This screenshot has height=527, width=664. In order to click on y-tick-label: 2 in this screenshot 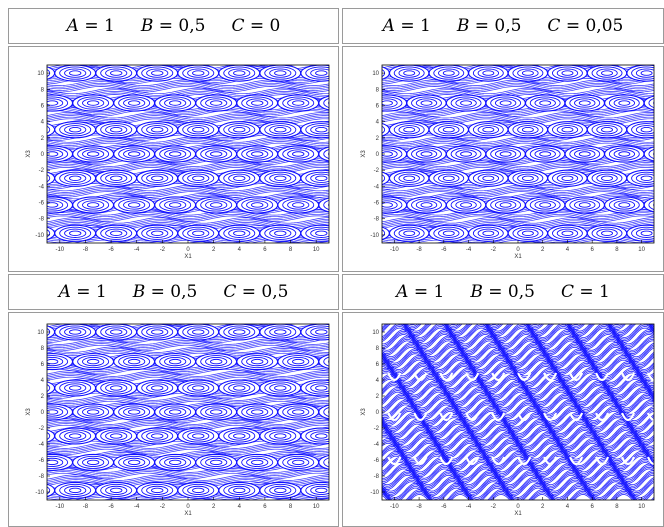, I will do `click(378, 397)`.